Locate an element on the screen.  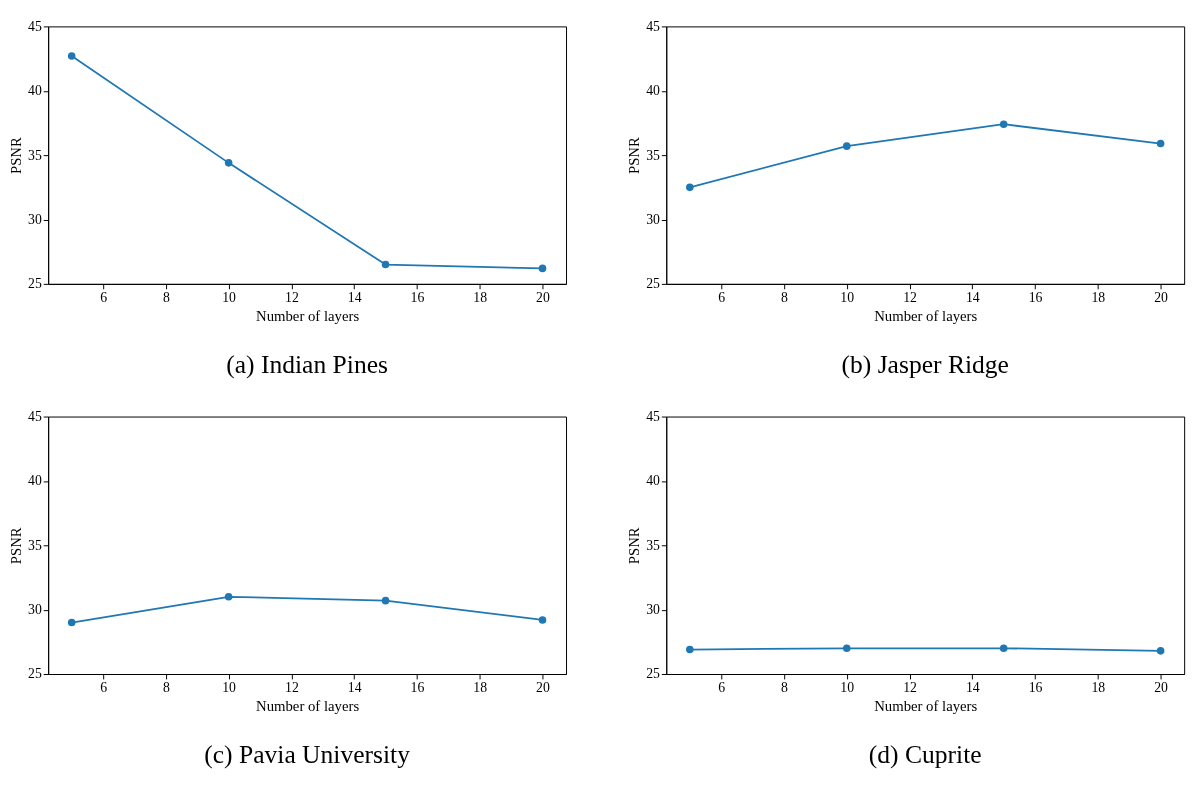
text: (a) Indian Pines is located at coordinates (307, 365).